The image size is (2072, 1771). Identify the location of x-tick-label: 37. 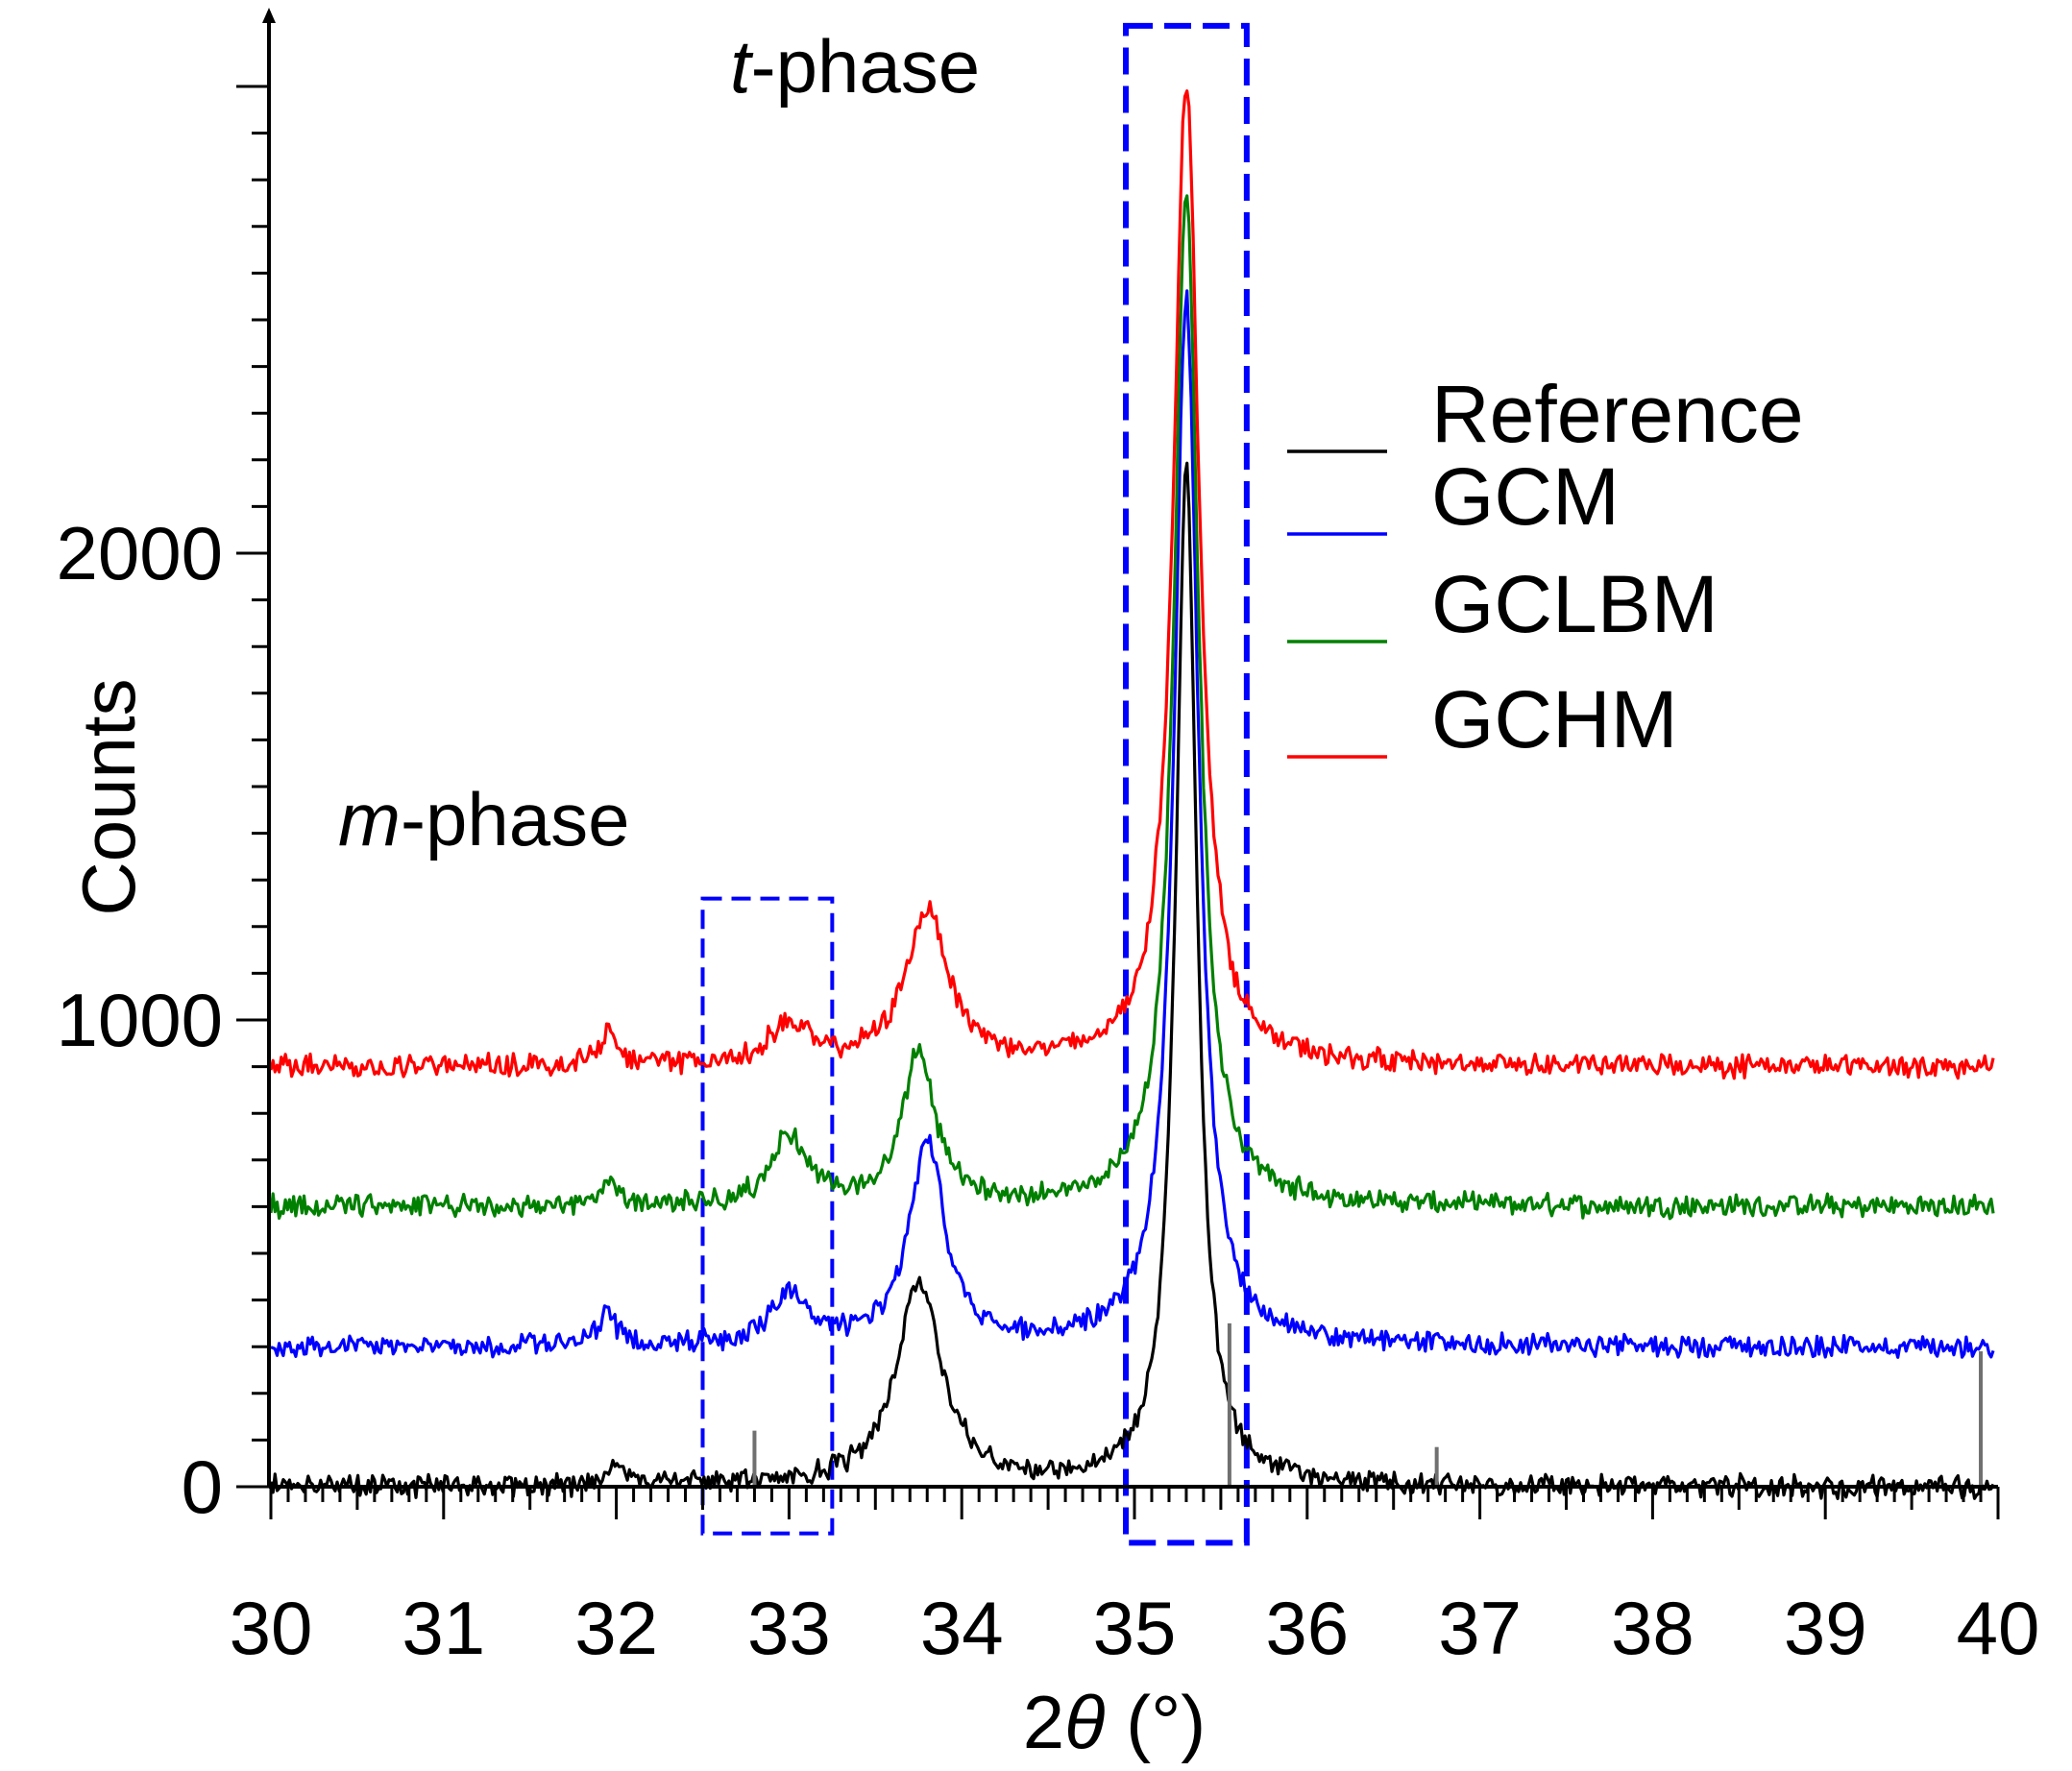
(1480, 1628).